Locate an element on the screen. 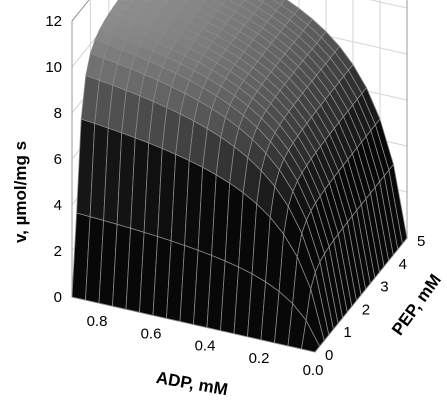  z-tick-label: 6 is located at coordinates (58, 159).